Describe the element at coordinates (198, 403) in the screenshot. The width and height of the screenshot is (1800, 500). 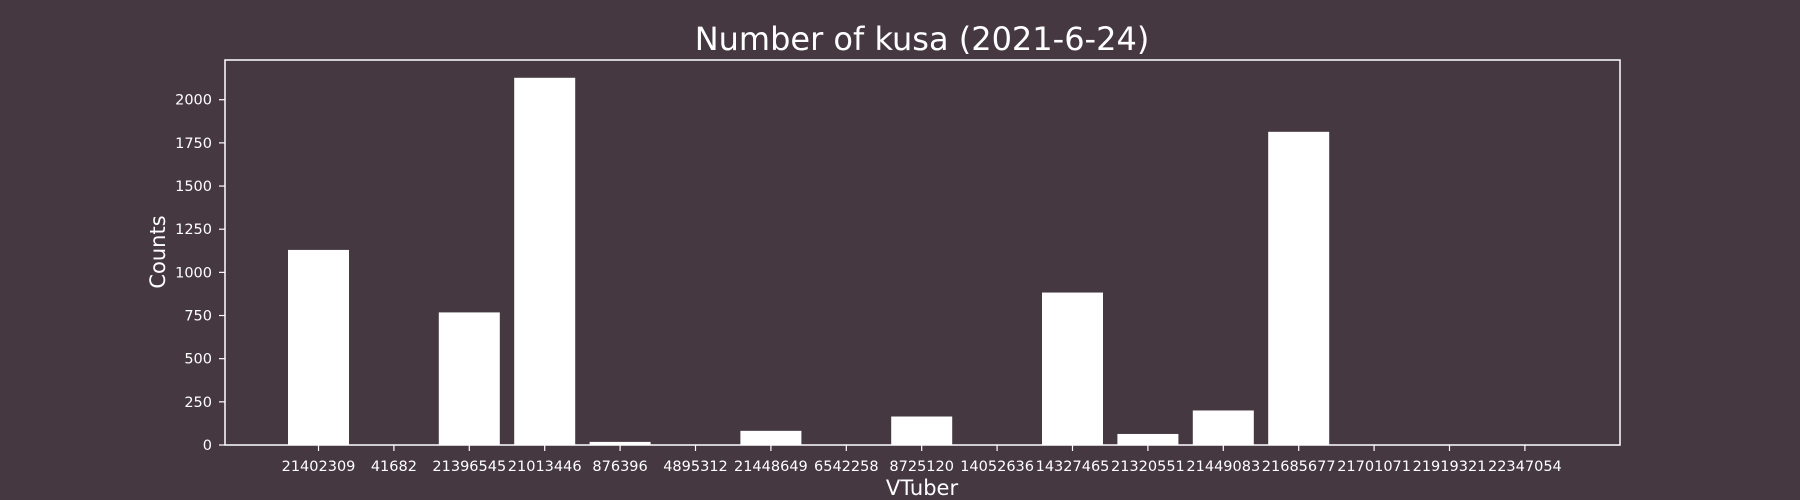
I see `y-tick-label: 250` at that location.